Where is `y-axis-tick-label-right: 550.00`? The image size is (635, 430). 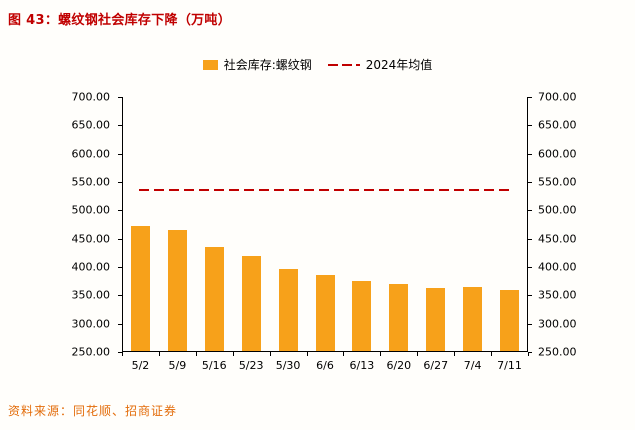 y-axis-tick-label-right: 550.00 is located at coordinates (557, 182).